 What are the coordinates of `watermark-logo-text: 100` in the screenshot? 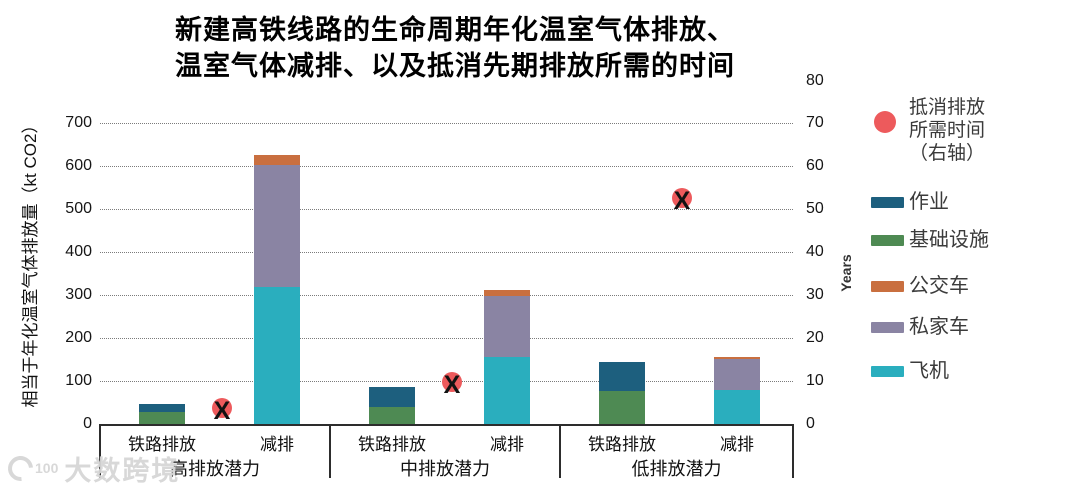 It's located at (47, 468).